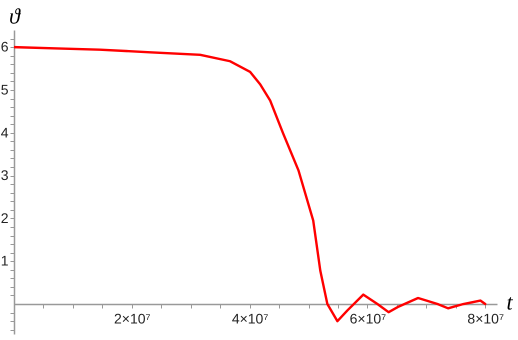  What do you see at coordinates (4, 89) in the screenshot?
I see `y-tick-label: 5` at bounding box center [4, 89].